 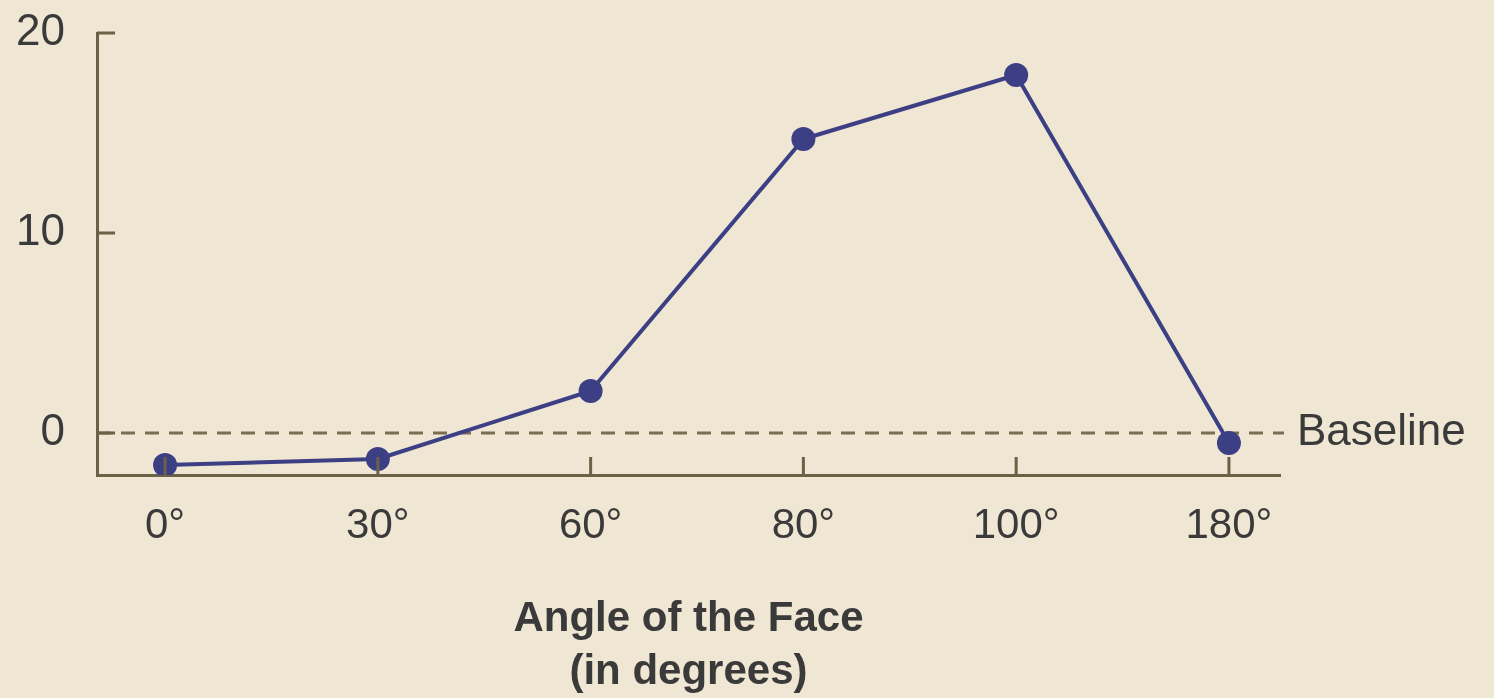 I want to click on ref-line-label: Baseline, so click(x=1381, y=430).